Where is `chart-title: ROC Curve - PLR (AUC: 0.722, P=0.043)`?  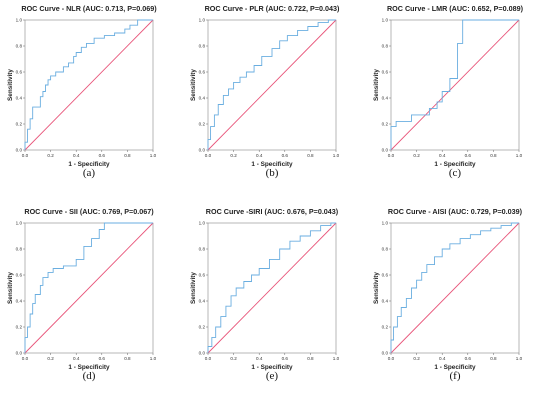 chart-title: ROC Curve - PLR (AUC: 0.722, P=0.043) is located at coordinates (272, 8).